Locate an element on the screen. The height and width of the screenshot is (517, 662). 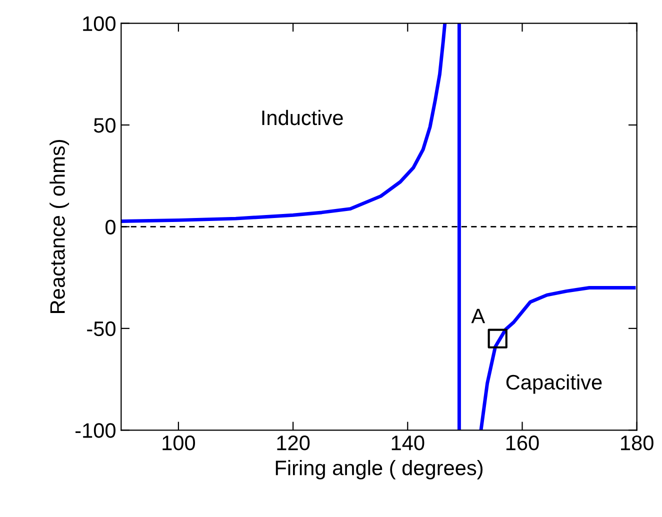
annotation: Inductive is located at coordinates (302, 118).